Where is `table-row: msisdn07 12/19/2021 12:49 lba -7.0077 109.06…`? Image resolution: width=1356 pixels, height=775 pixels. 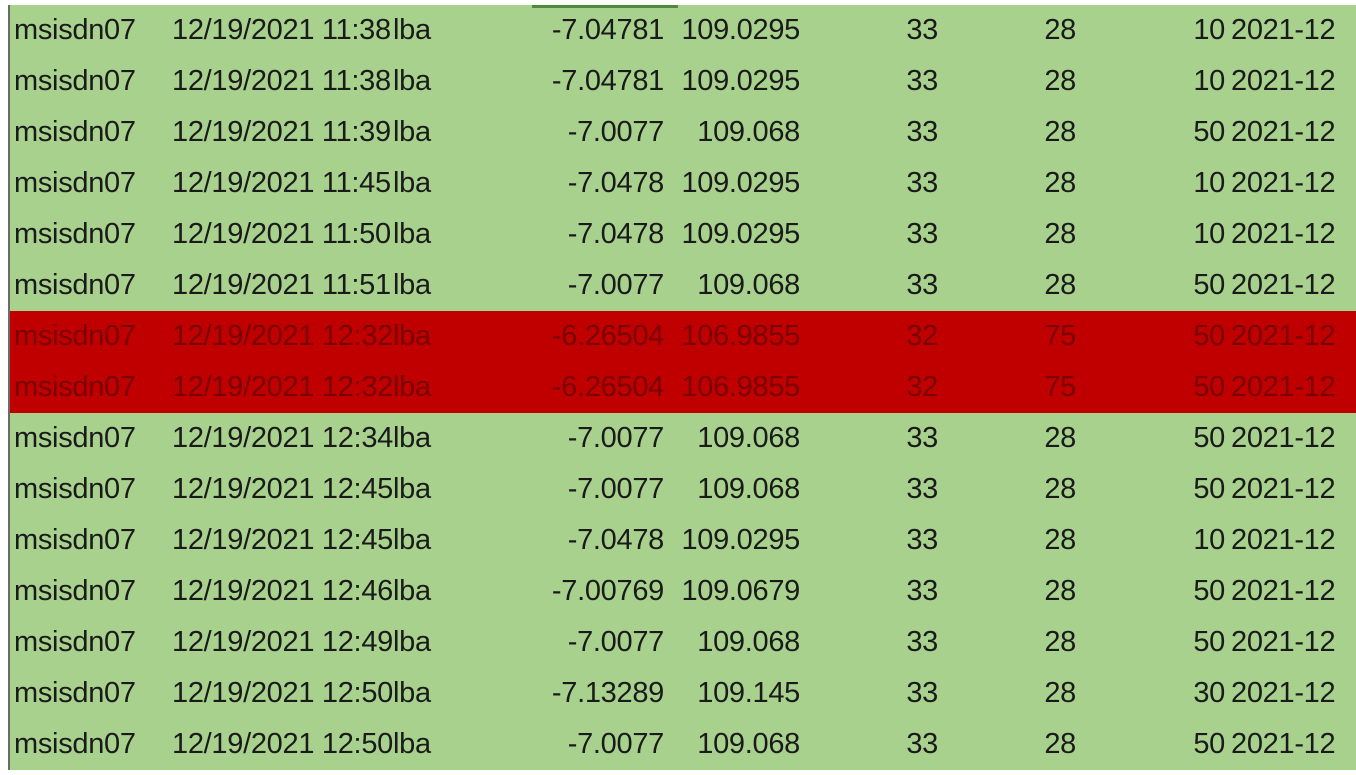
table-row: msisdn07 12/19/2021 12:49 lba -7.0077 109.06… is located at coordinates (683, 642).